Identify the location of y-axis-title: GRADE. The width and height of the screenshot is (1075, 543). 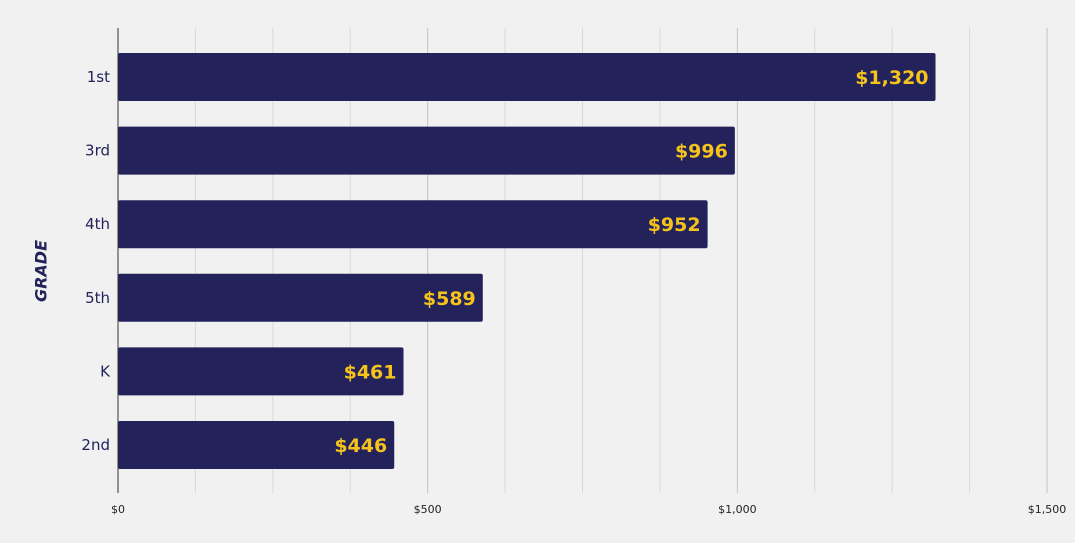
(41, 271).